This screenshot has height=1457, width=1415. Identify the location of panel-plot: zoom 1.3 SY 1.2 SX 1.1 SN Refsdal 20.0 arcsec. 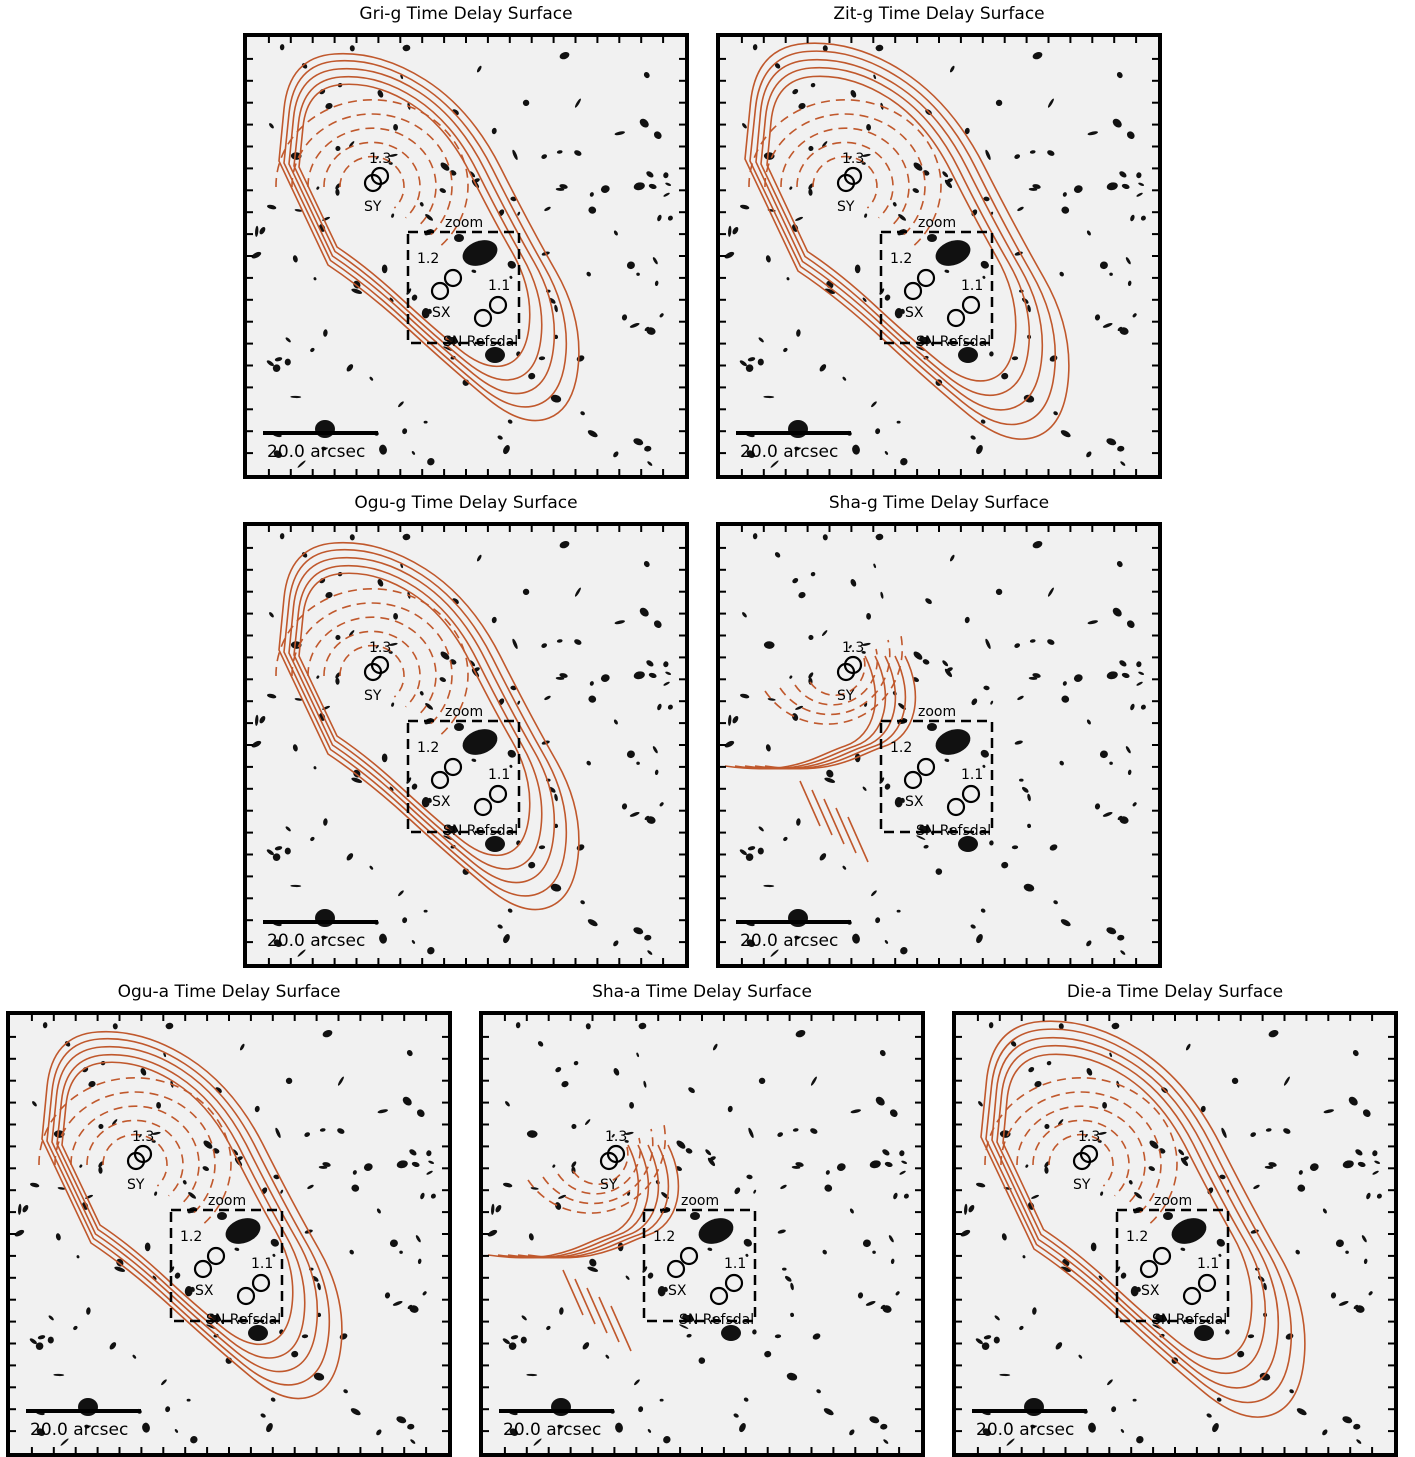
(702, 1234).